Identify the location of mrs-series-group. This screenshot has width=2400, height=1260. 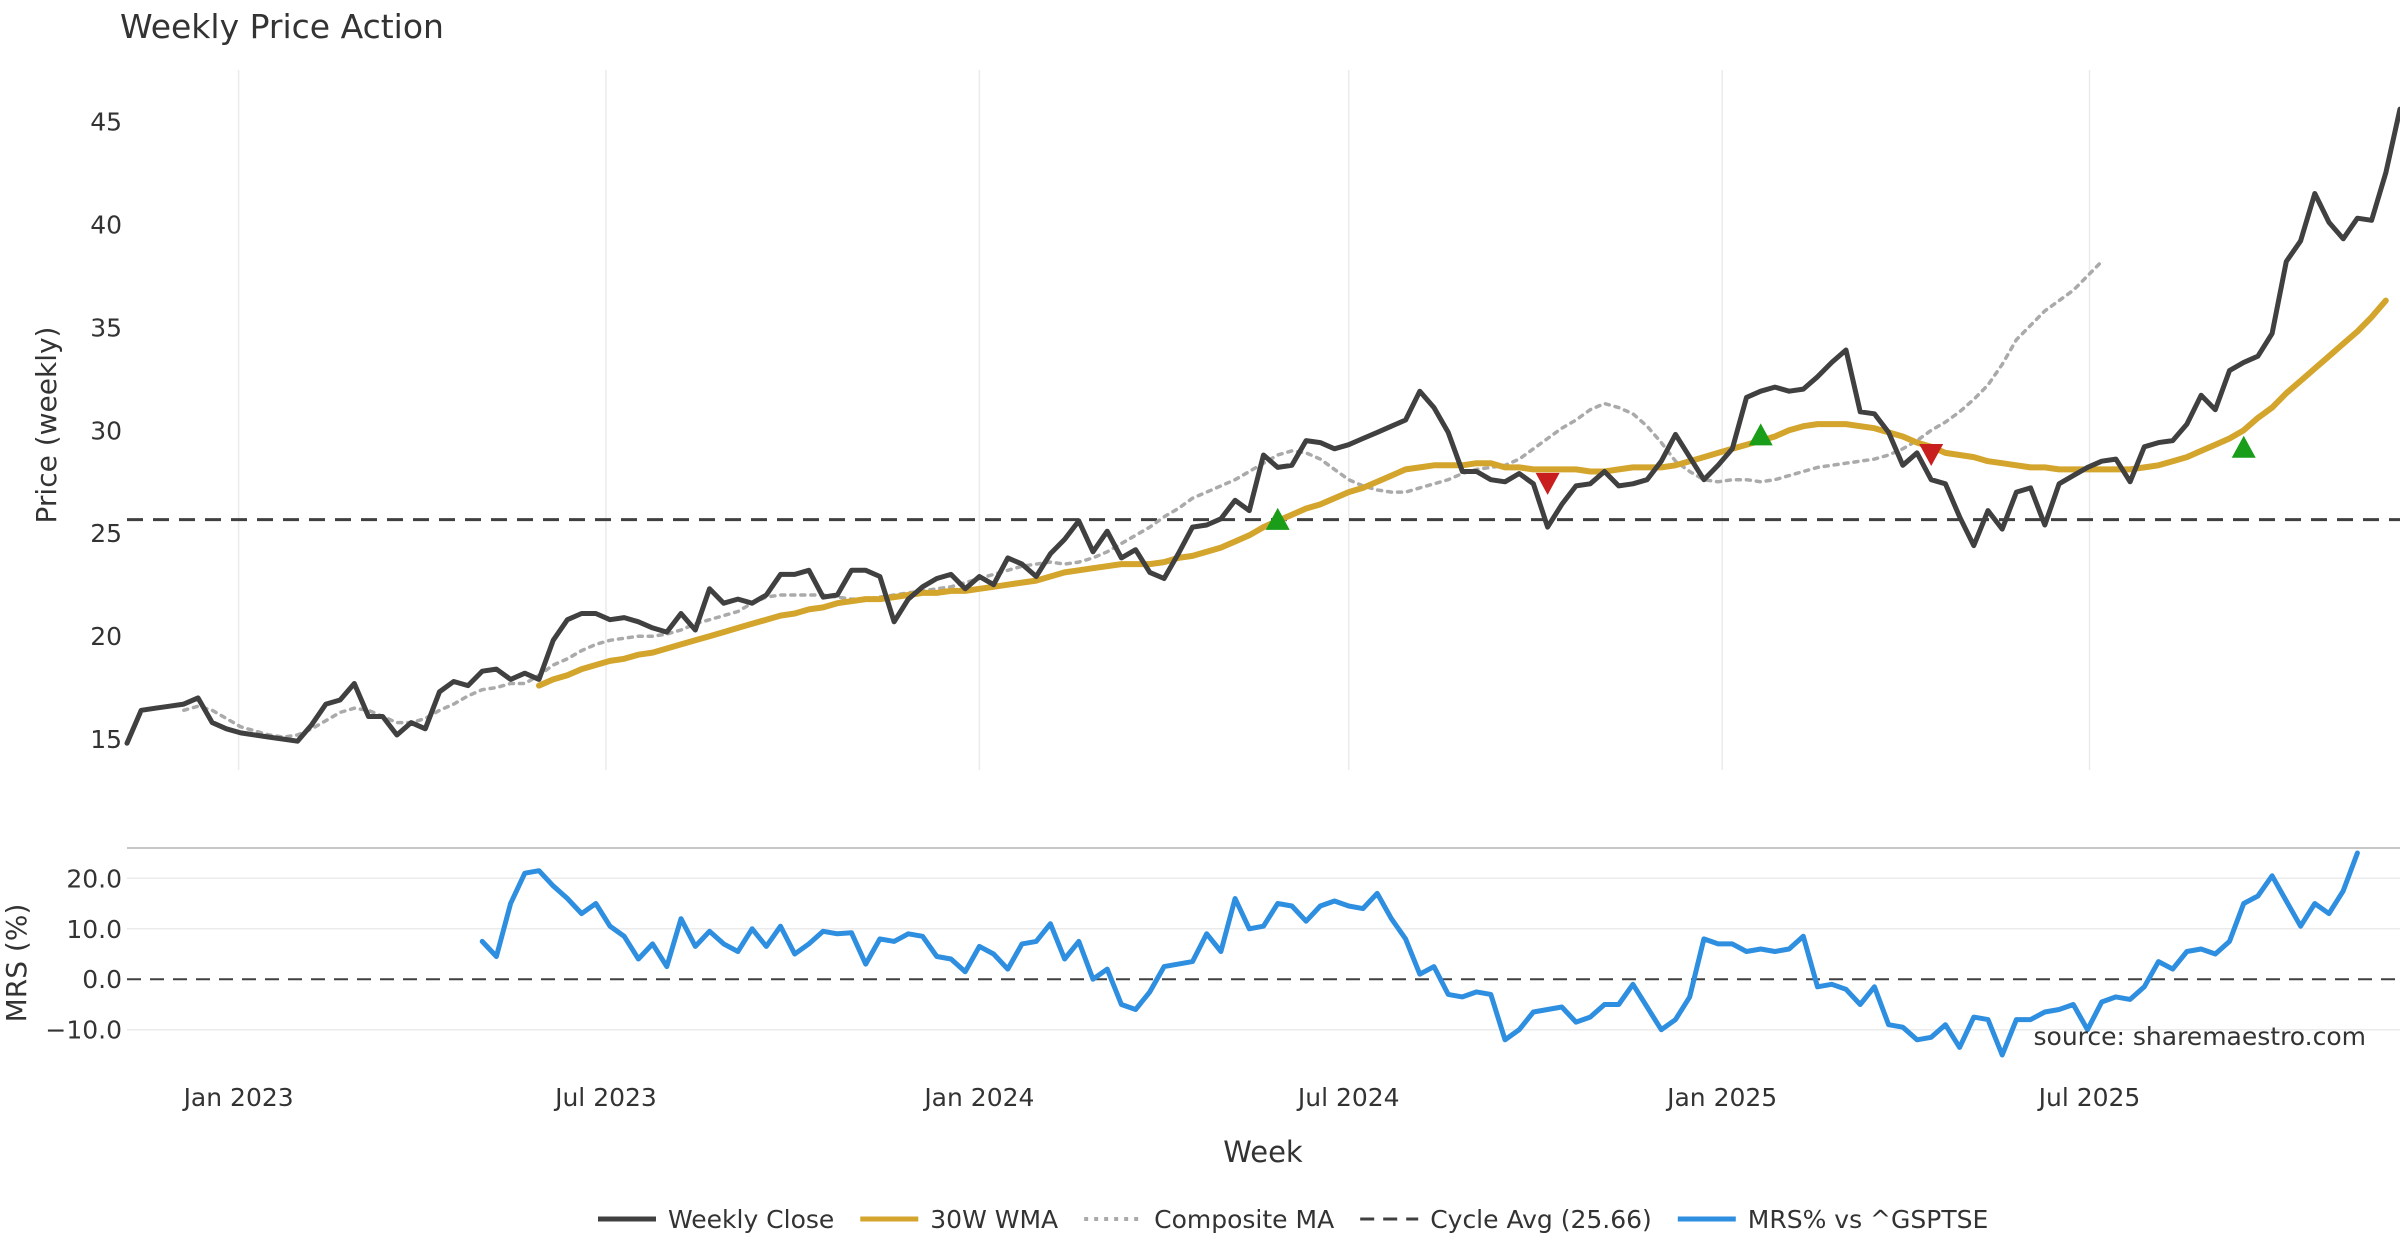
(1419, 954).